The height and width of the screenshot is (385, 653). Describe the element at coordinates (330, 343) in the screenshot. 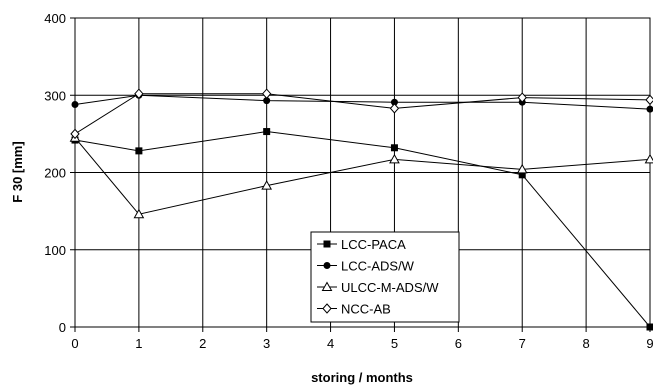

I see `x-tick-label: 4` at that location.